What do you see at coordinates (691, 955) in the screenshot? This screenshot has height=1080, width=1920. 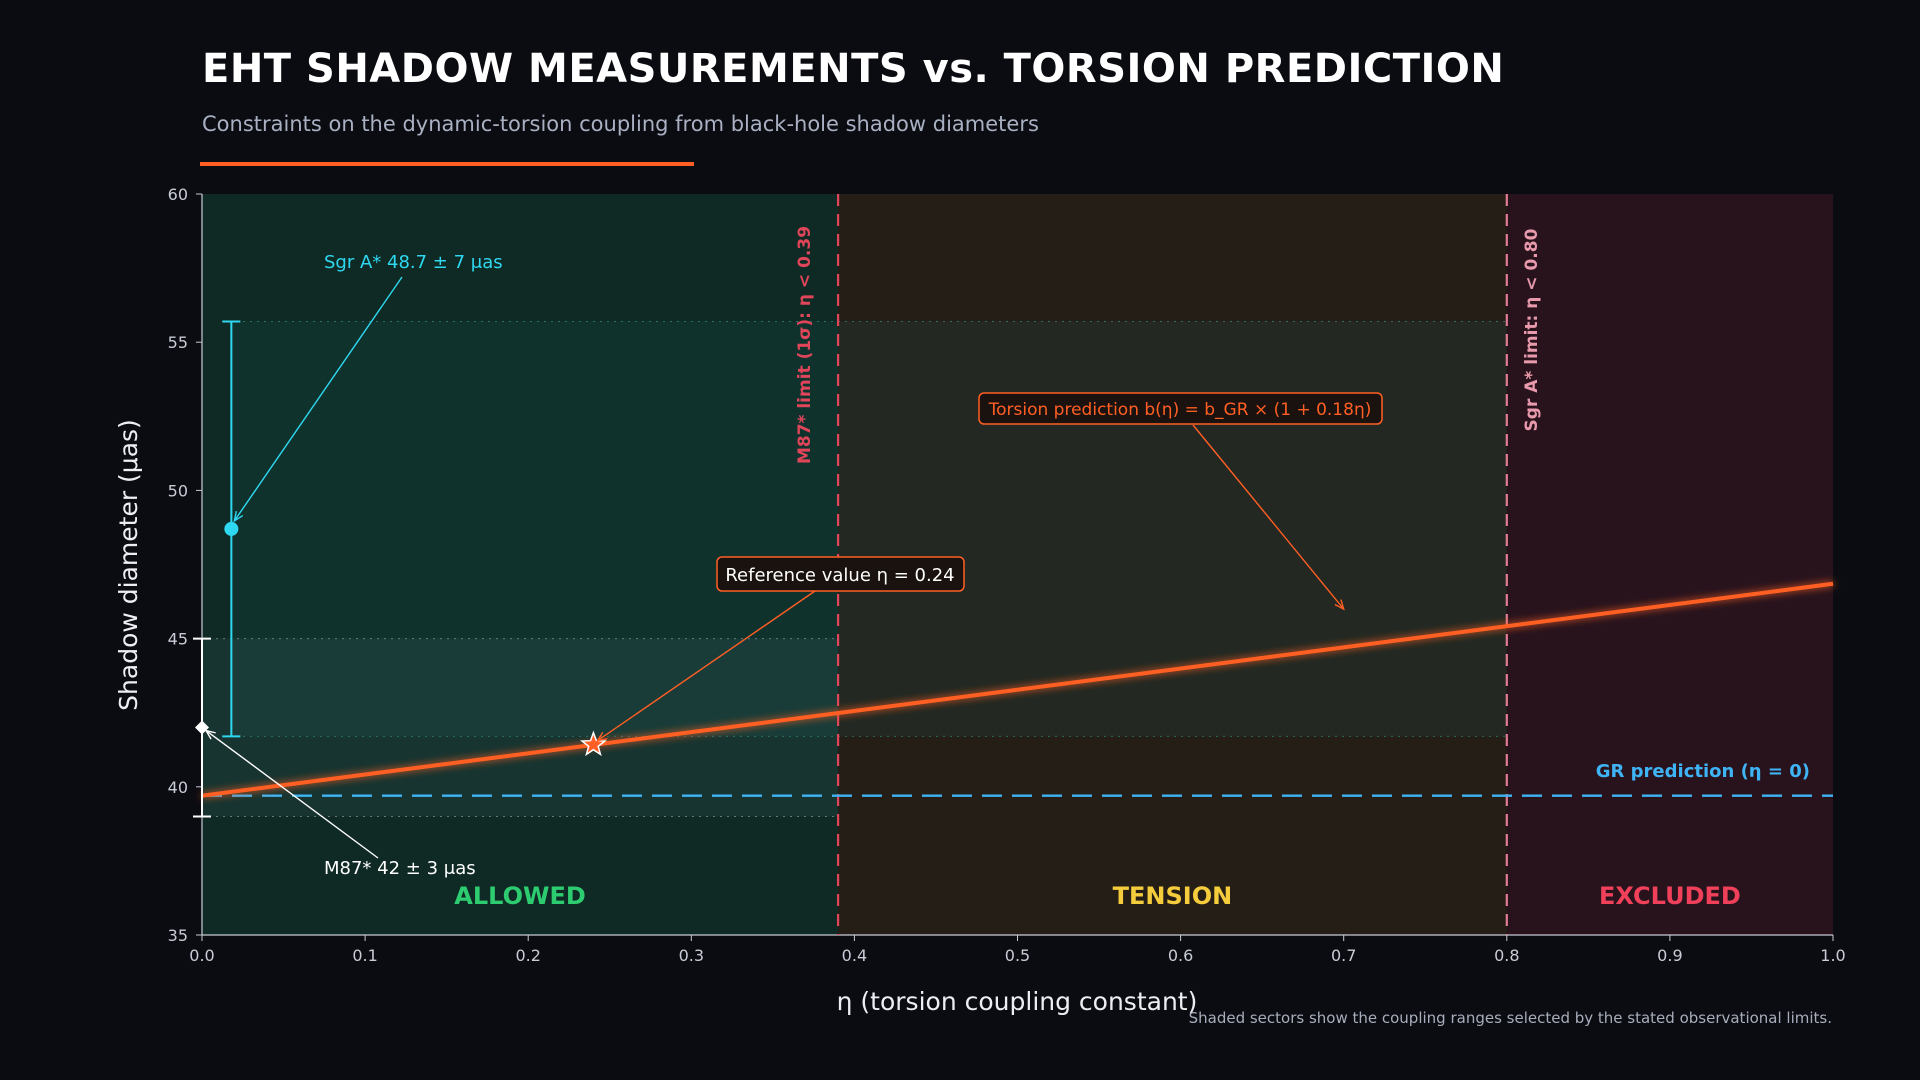 I see `x-tick-label: 0.3` at bounding box center [691, 955].